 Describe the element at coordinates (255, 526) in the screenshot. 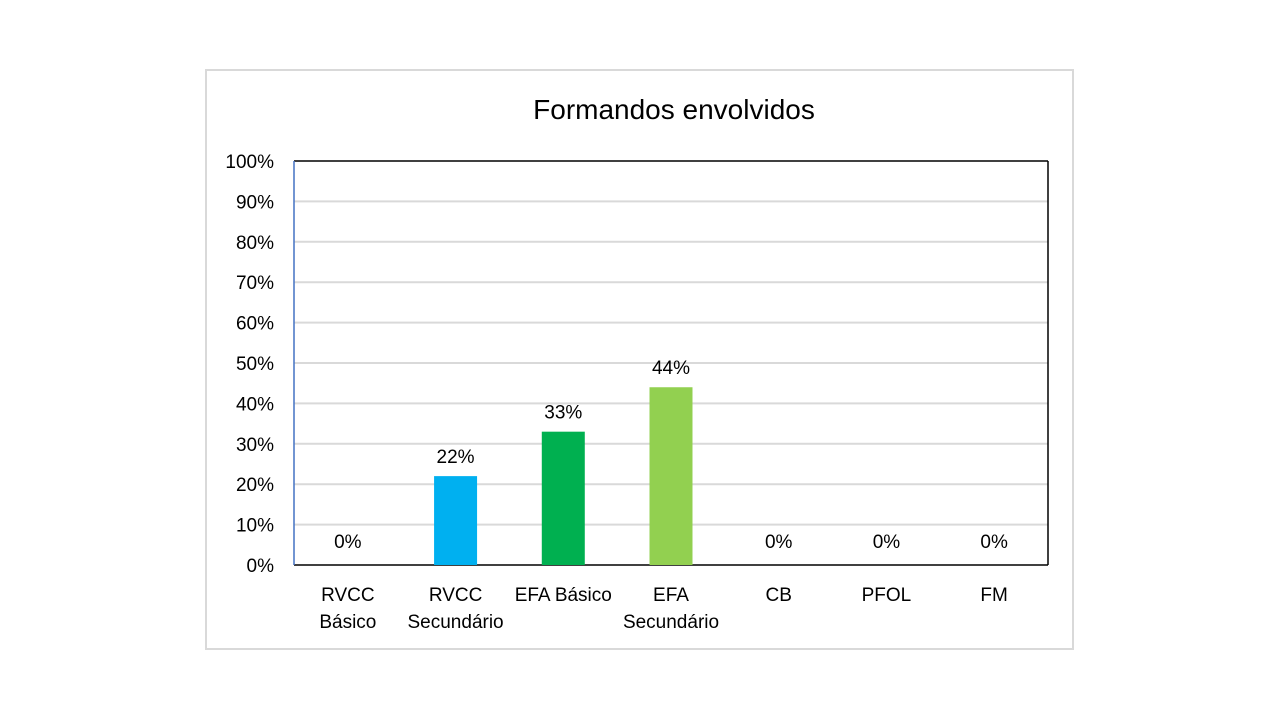

I see `y-tick-label: 10%` at that location.